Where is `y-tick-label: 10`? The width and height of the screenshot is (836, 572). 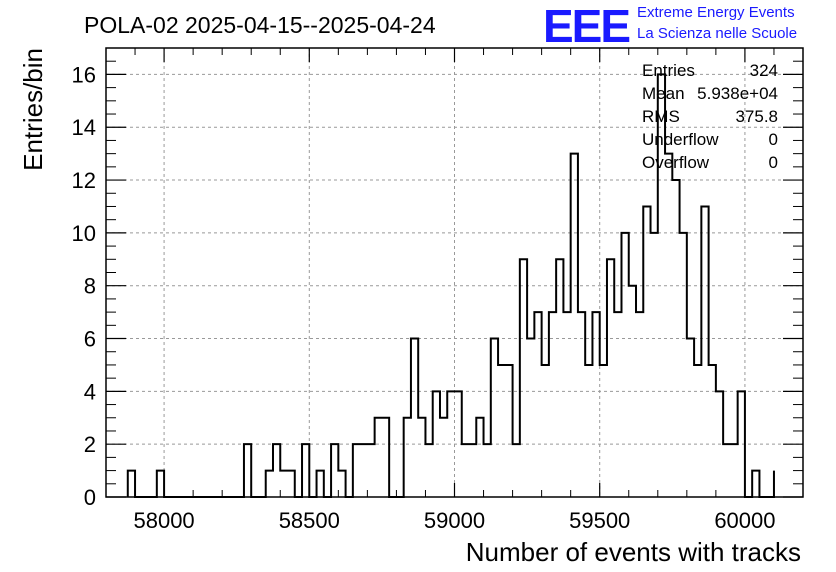 y-tick-label: 10 is located at coordinates (84, 233).